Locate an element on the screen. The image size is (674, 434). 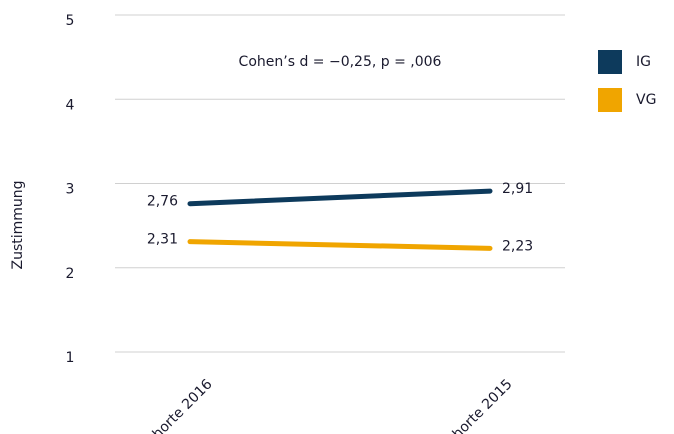
data-label: 2,31 is located at coordinates (162, 240).